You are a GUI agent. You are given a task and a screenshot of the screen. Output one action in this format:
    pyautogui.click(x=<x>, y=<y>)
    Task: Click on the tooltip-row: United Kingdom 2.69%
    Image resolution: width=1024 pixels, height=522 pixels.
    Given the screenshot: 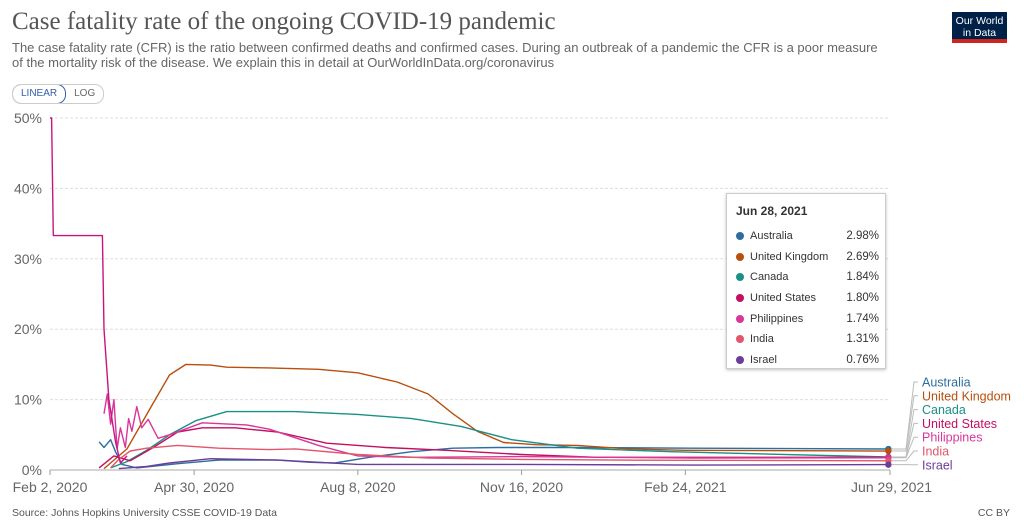 What is the action you would take?
    pyautogui.click(x=806, y=257)
    